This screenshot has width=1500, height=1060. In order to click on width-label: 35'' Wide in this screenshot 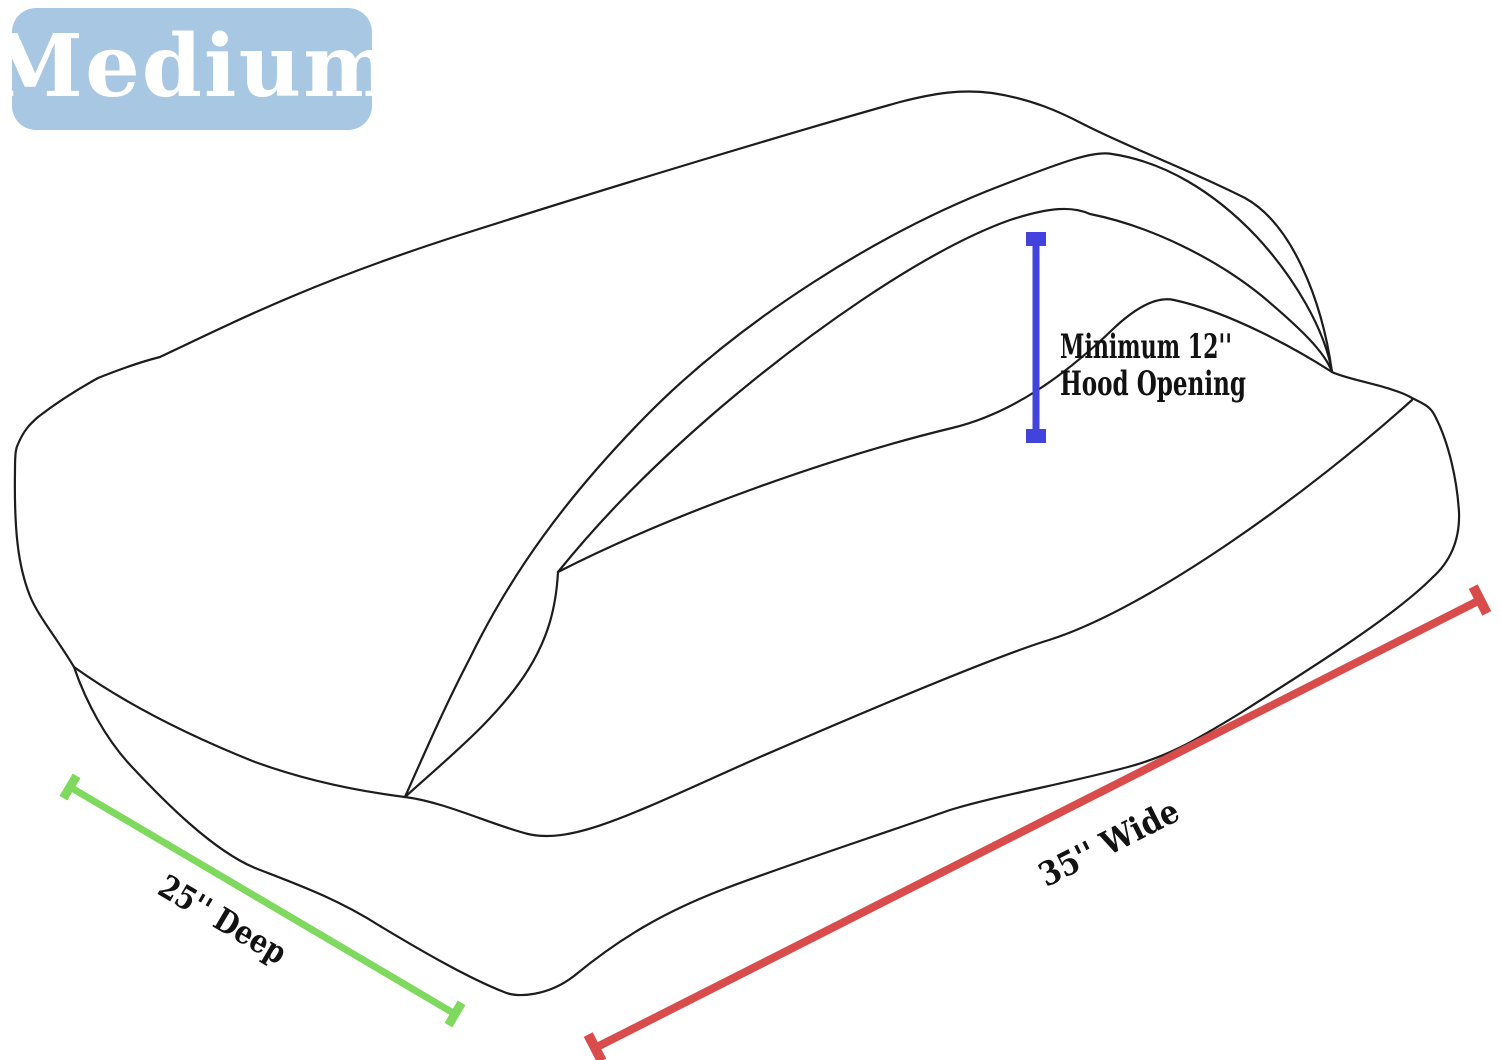, I will do `click(1108, 843)`.